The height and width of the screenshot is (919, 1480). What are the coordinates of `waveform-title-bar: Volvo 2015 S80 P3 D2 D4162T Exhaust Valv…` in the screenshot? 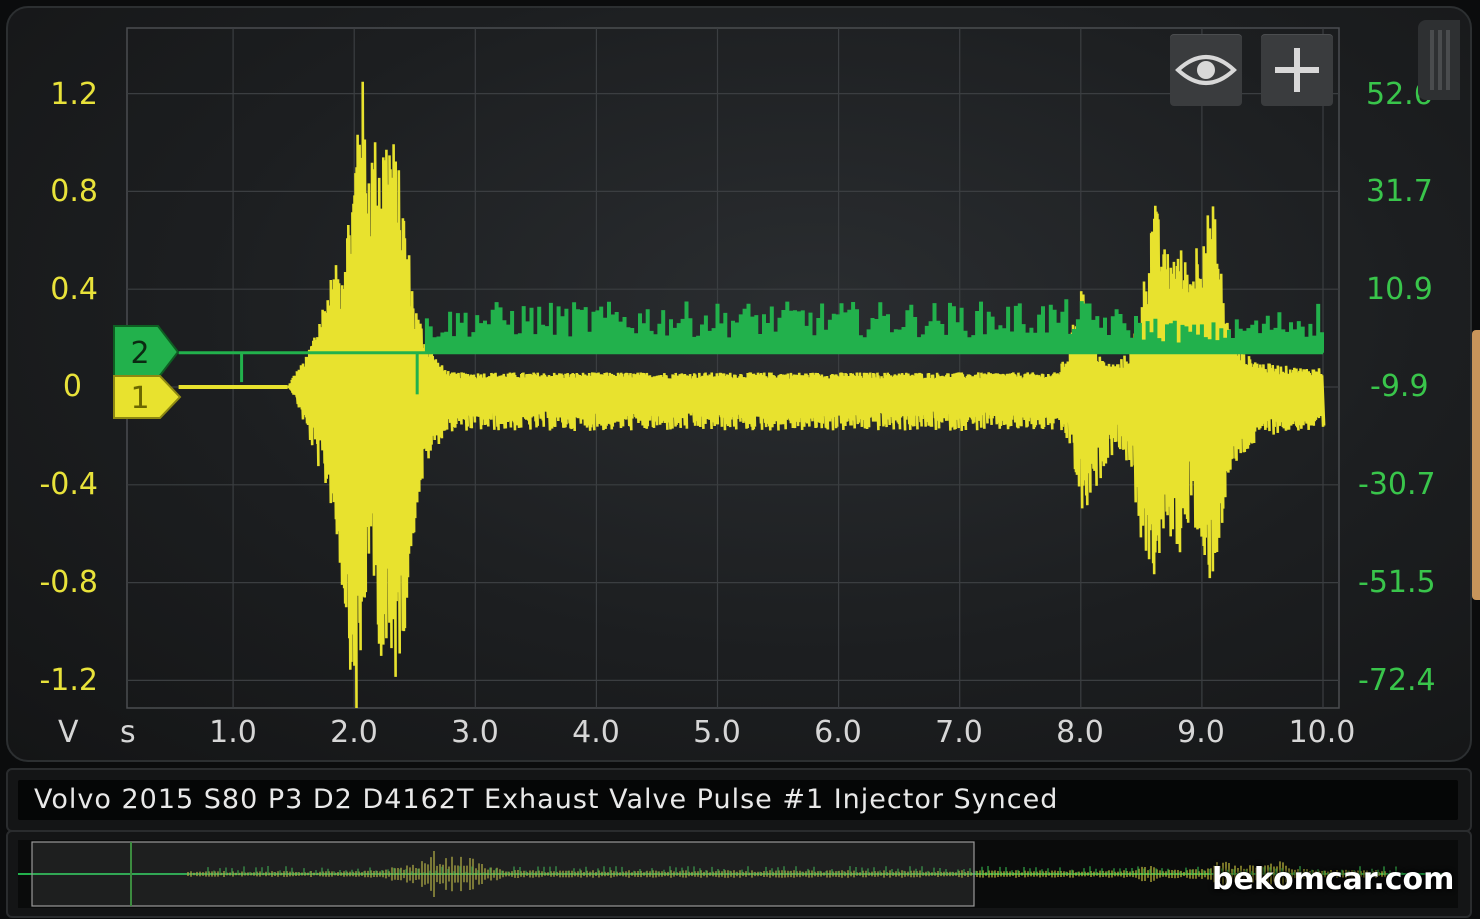 It's located at (739, 800).